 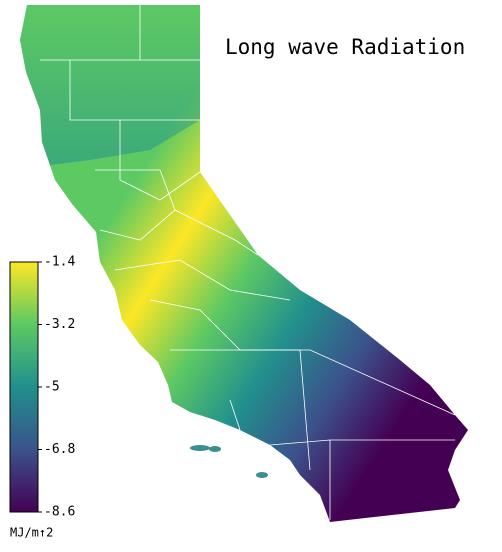 I want to click on north-shade, so click(x=110, y=85).